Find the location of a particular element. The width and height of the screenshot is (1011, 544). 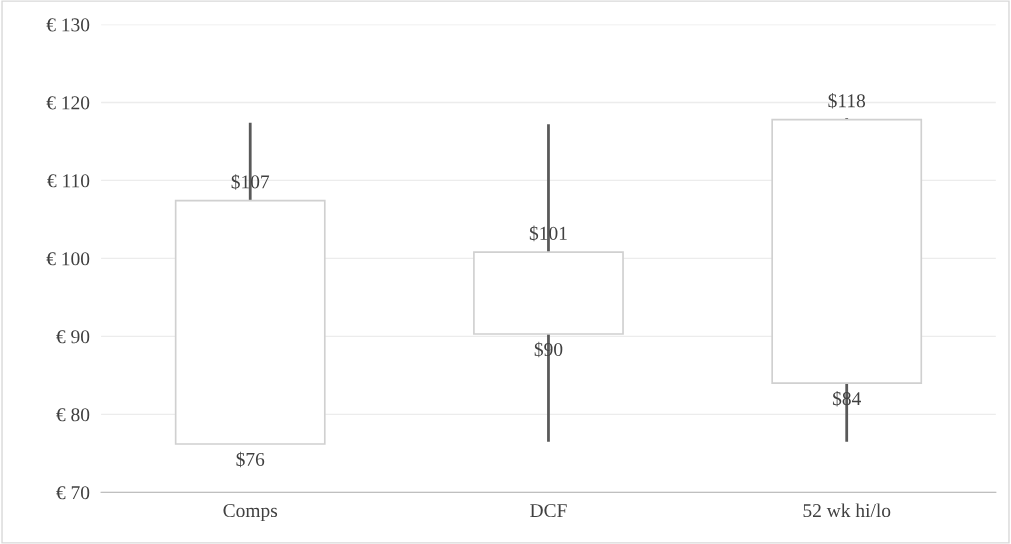

y-tick-label: € 110 is located at coordinates (68, 181).